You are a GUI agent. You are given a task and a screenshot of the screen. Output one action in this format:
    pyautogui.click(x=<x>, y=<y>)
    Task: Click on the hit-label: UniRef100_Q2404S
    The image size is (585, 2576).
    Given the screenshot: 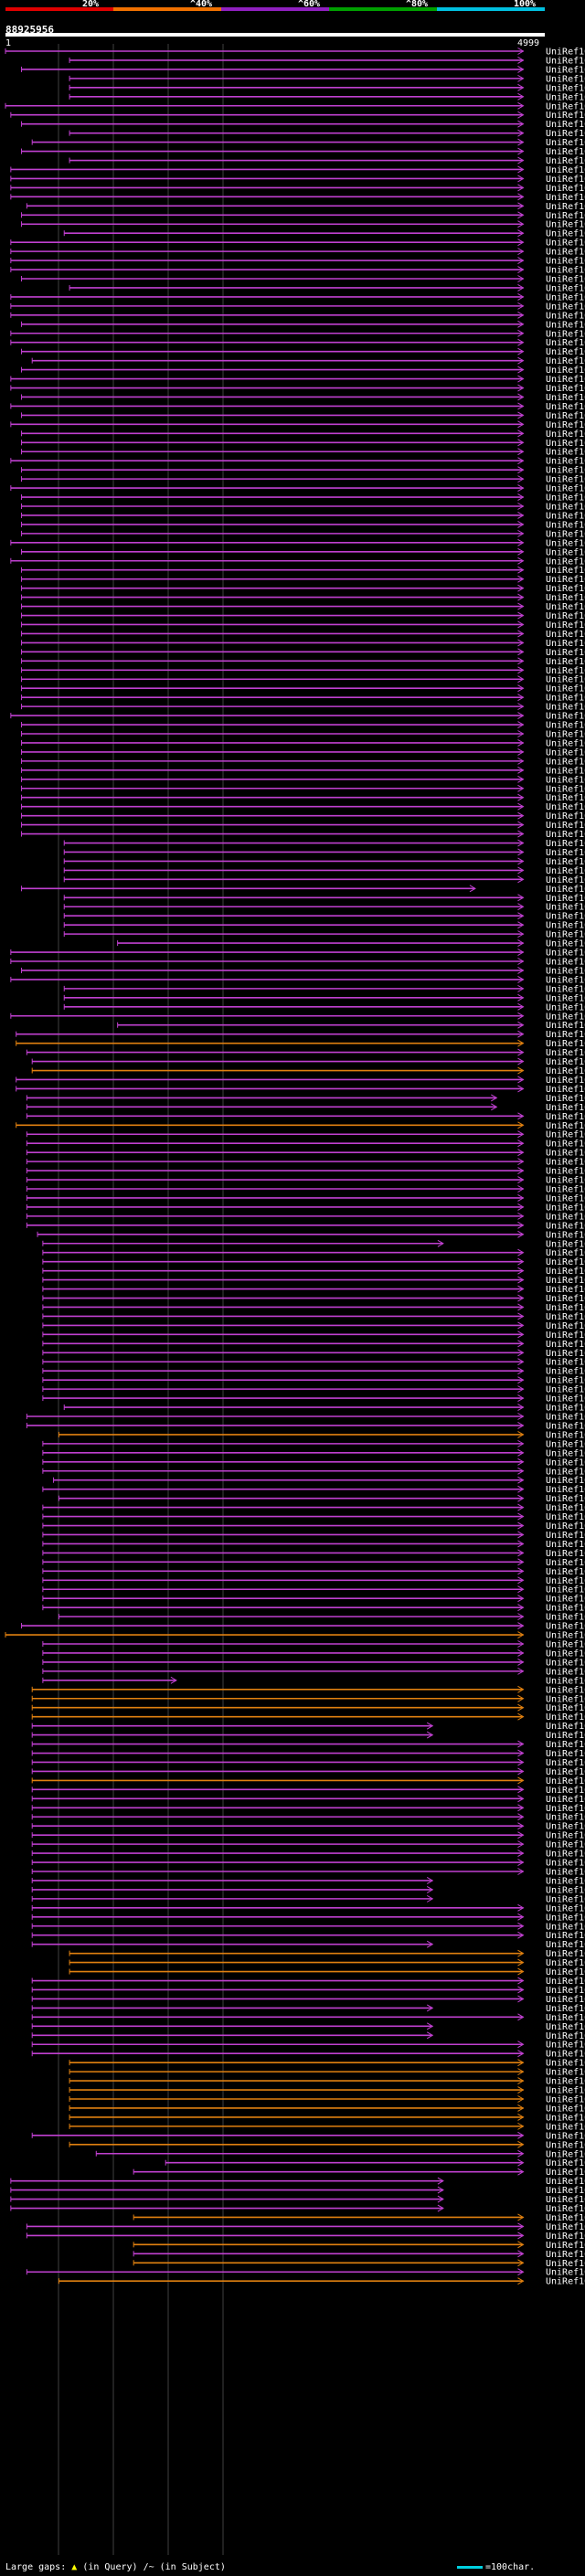 What is the action you would take?
    pyautogui.click(x=566, y=1627)
    